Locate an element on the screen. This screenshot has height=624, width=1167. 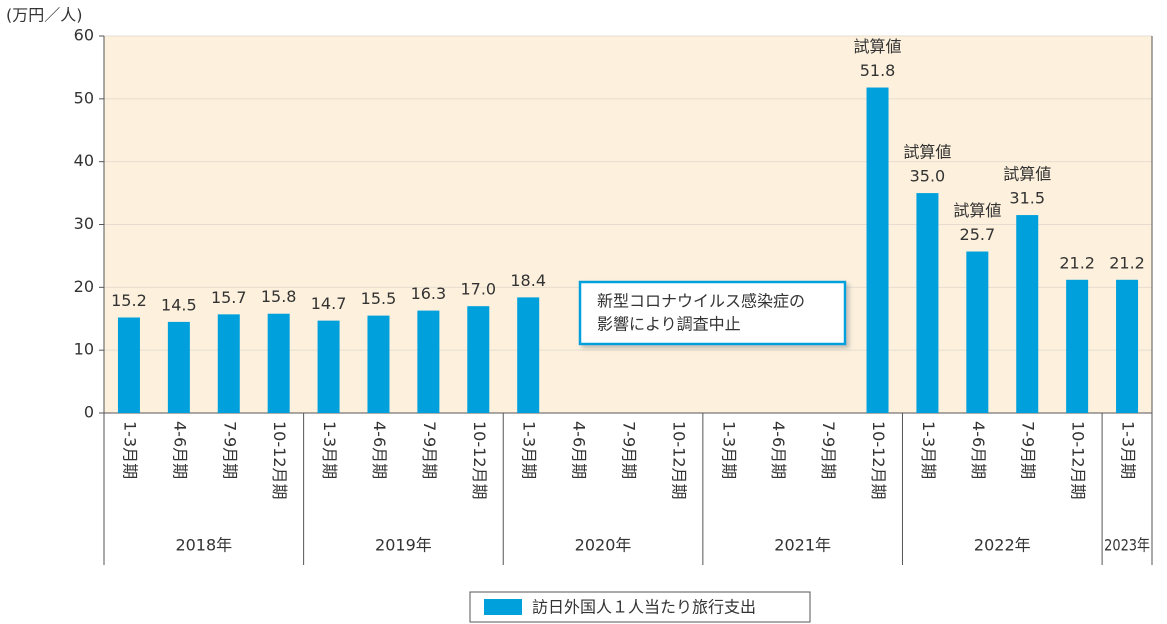
data-label: 14.5 is located at coordinates (179, 304).